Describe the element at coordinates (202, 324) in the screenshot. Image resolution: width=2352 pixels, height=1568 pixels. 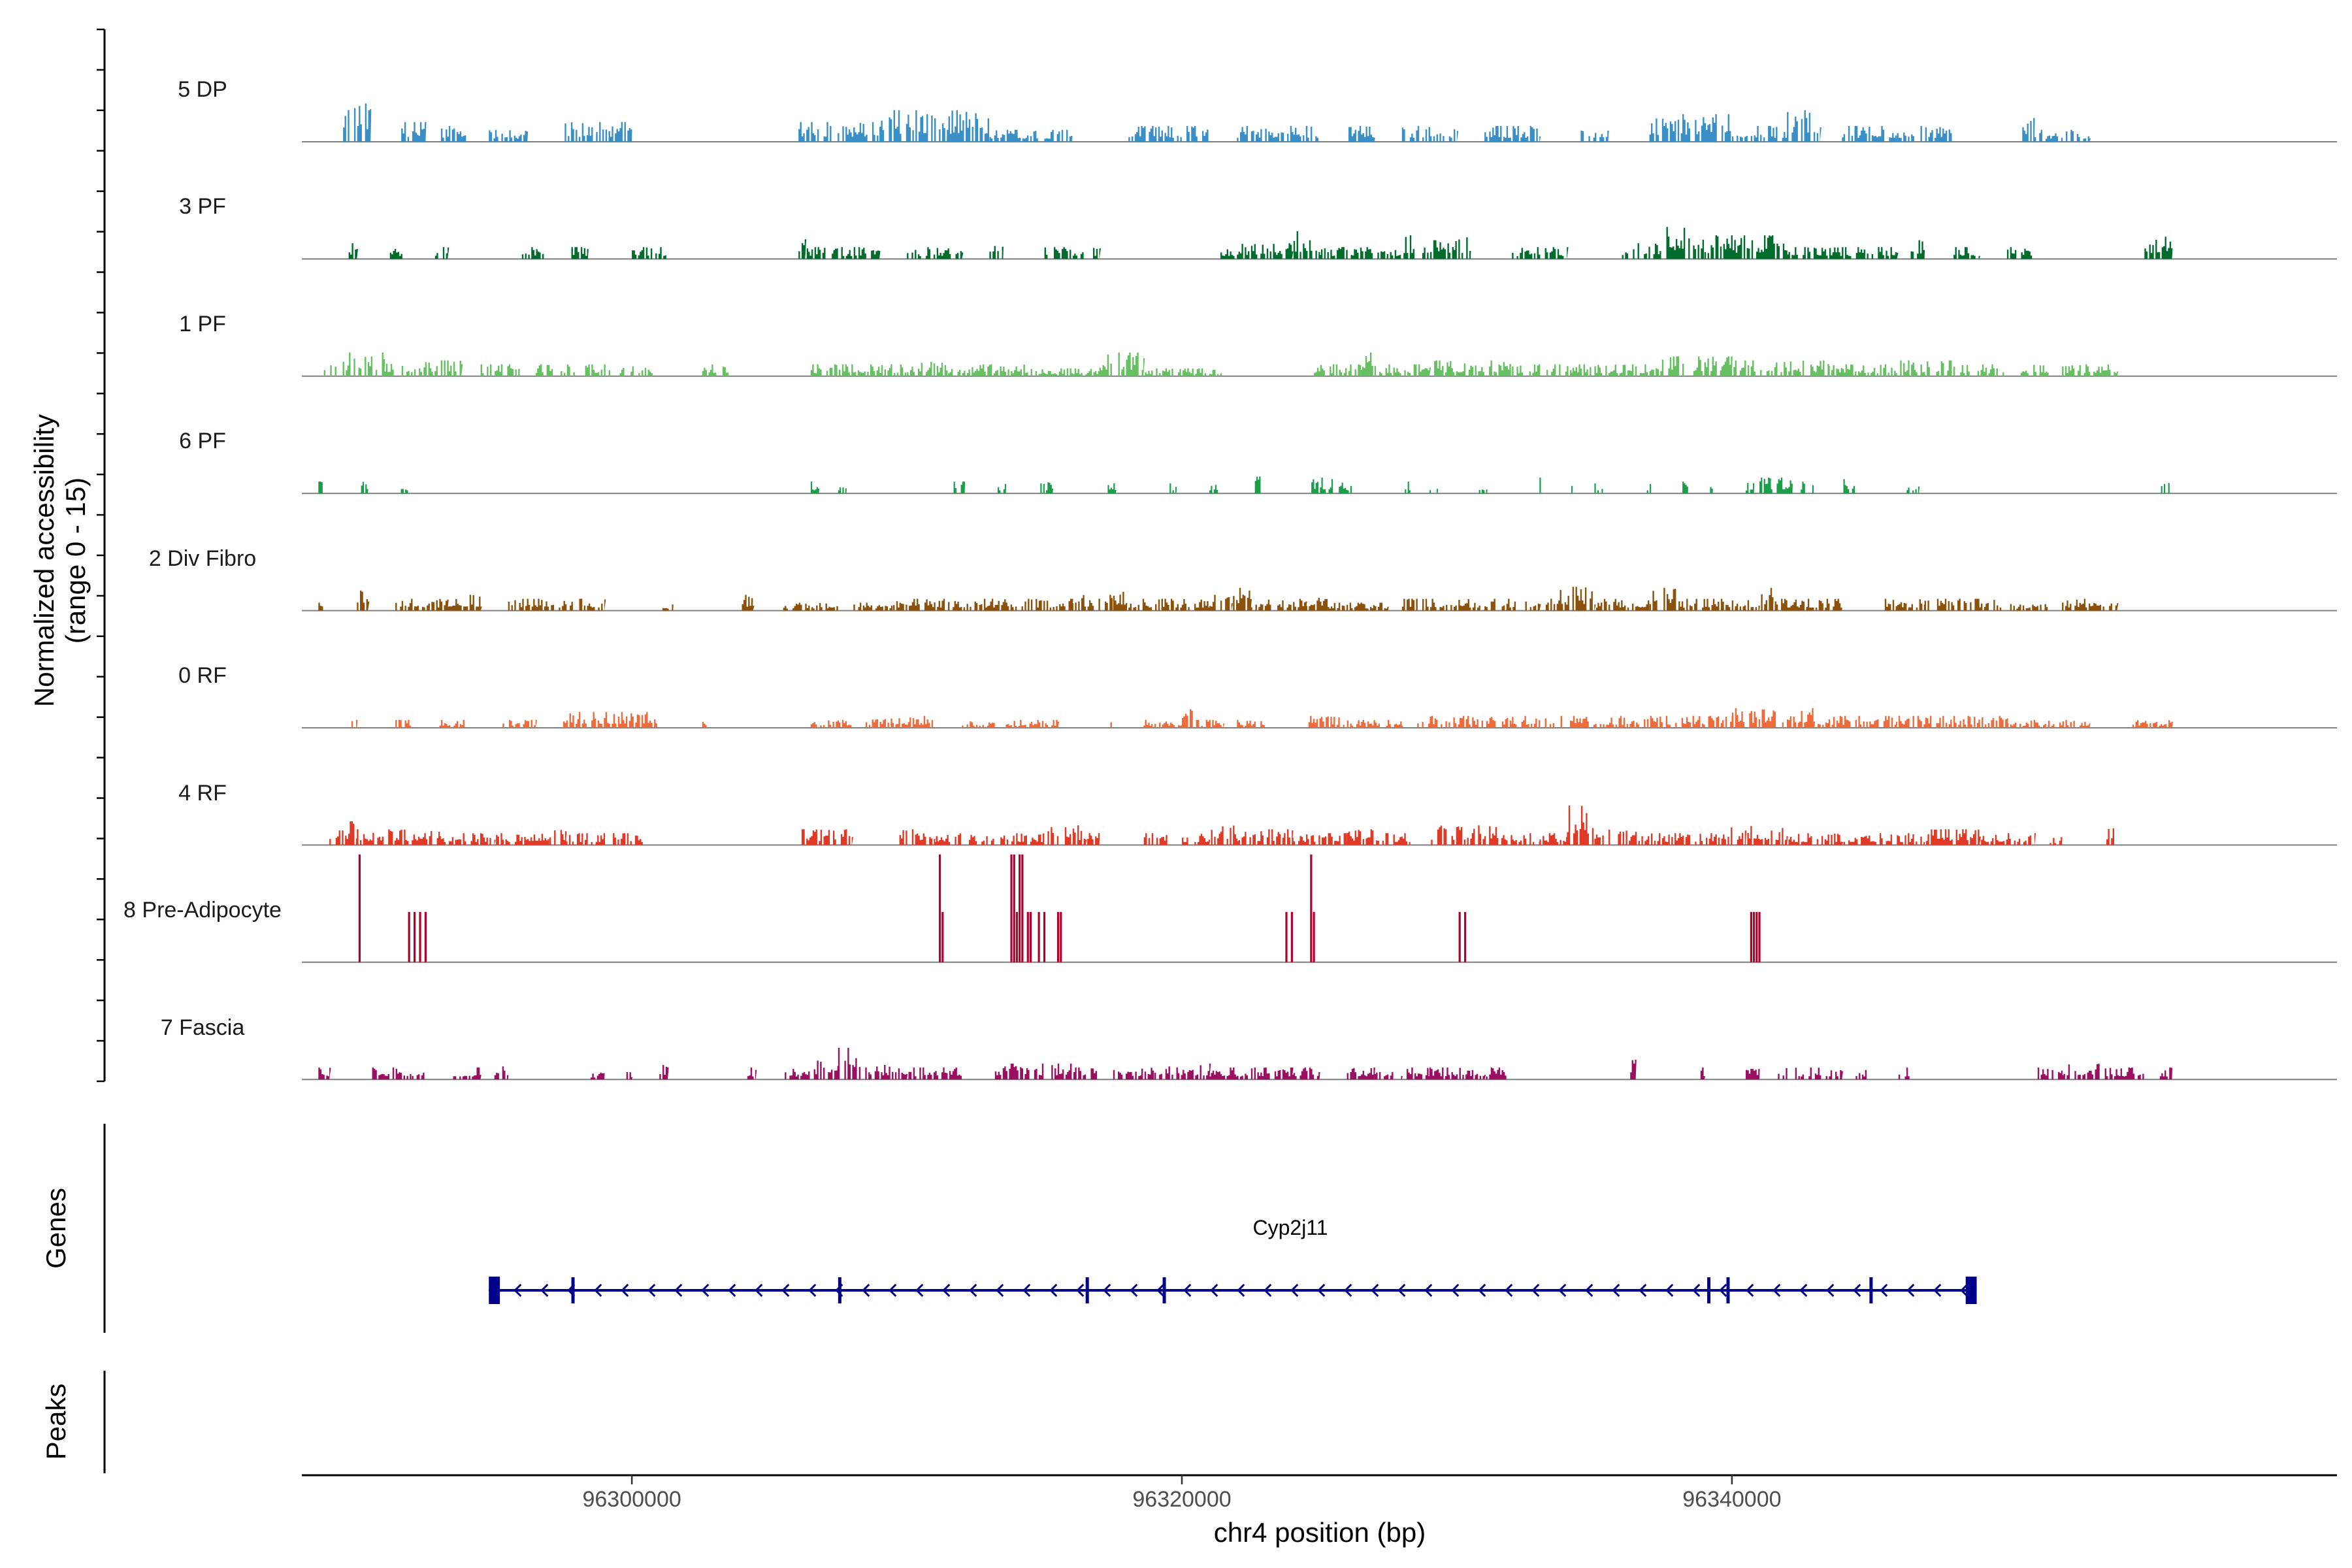
I see `track-label-1-pf: 1 PF` at that location.